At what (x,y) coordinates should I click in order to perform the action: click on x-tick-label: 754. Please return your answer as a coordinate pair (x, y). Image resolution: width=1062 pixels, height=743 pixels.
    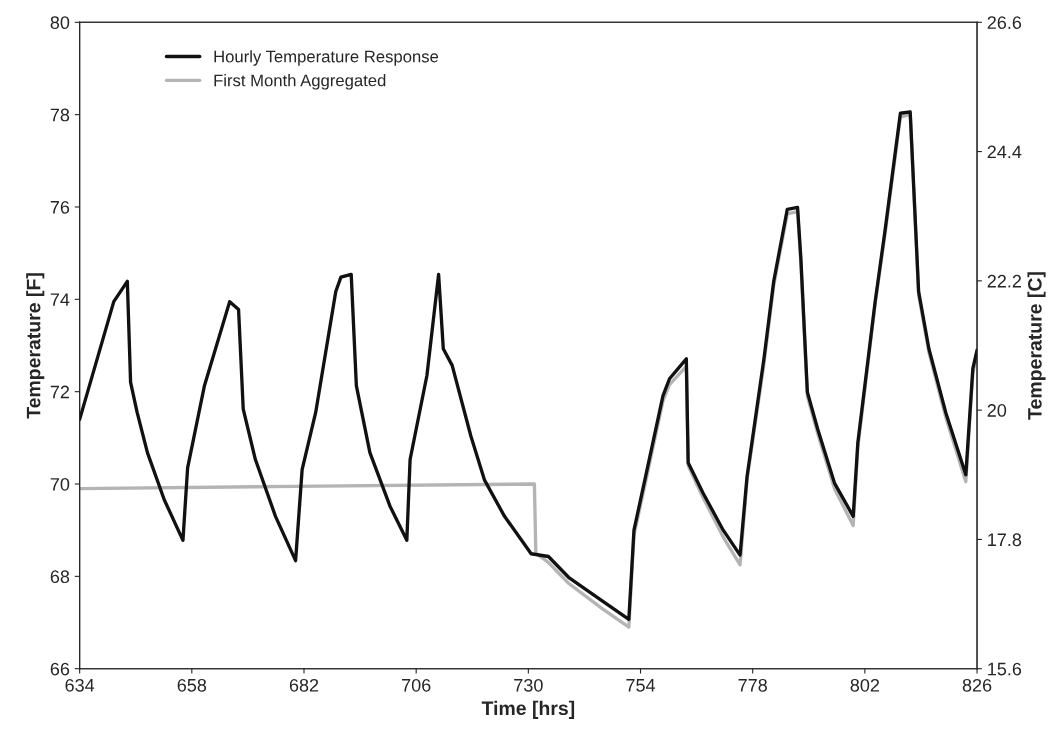
    Looking at the image, I should click on (641, 685).